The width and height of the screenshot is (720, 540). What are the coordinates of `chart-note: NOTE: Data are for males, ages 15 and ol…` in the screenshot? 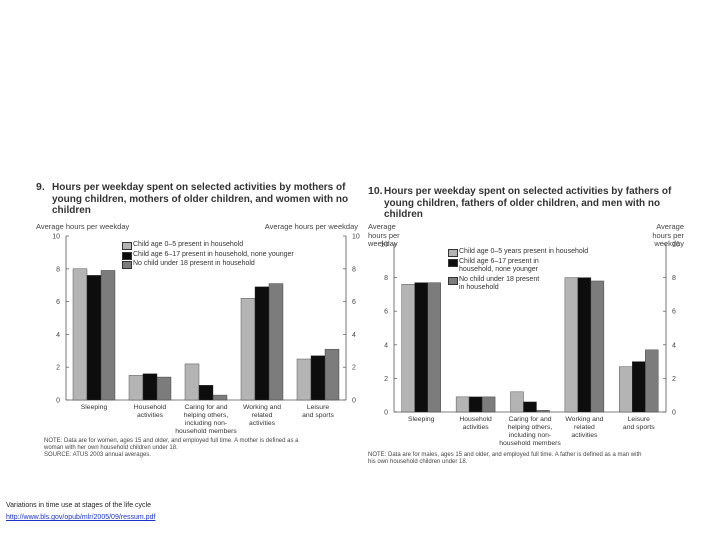 It's located at (527, 459).